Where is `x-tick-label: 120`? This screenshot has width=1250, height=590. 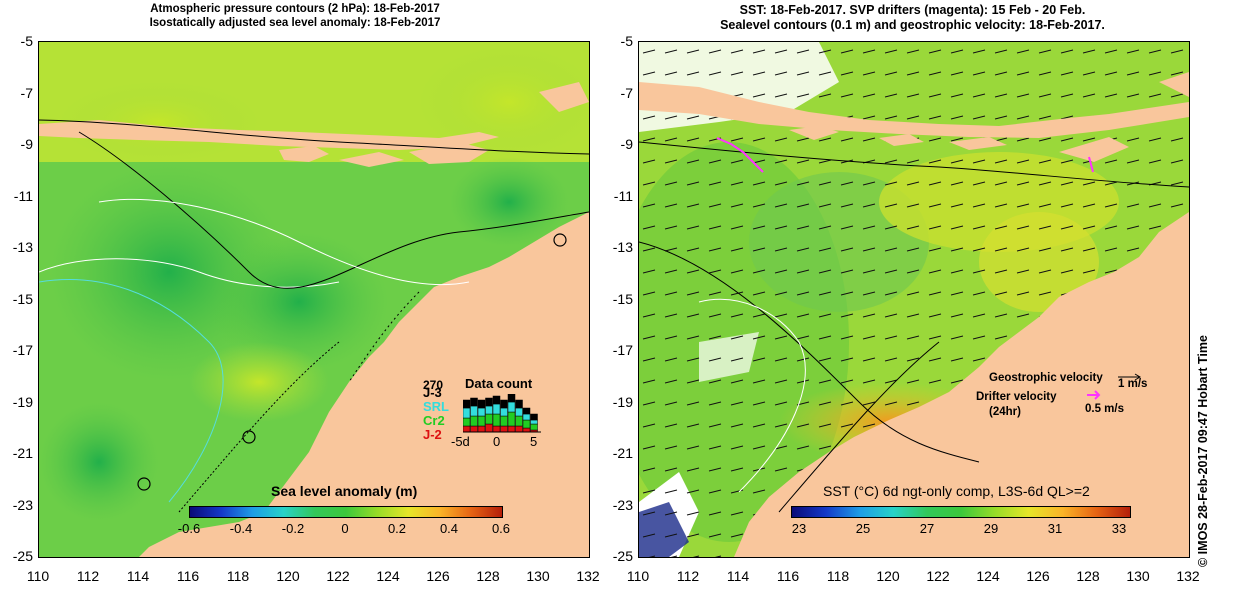 x-tick-label: 120 is located at coordinates (888, 576).